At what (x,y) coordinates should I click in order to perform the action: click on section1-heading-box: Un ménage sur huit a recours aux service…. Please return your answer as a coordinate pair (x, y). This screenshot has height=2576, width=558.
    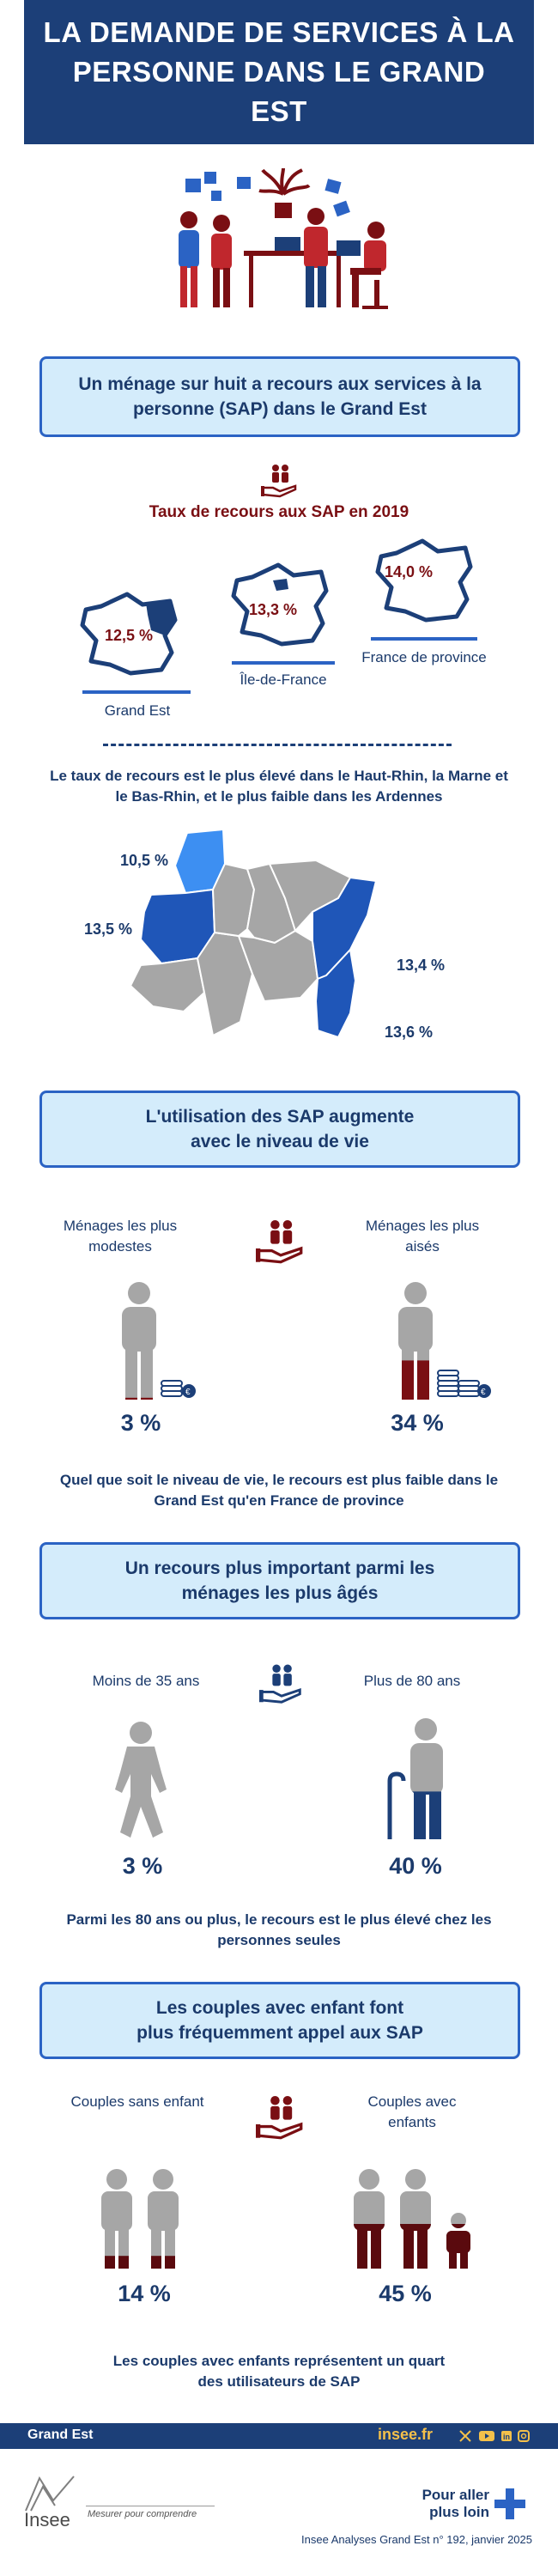
    Looking at the image, I should click on (280, 397).